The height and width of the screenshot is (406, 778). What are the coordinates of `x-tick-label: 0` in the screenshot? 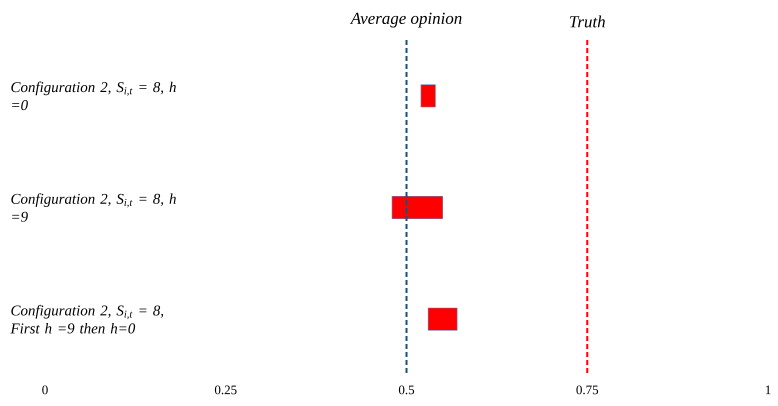 It's located at (45, 390).